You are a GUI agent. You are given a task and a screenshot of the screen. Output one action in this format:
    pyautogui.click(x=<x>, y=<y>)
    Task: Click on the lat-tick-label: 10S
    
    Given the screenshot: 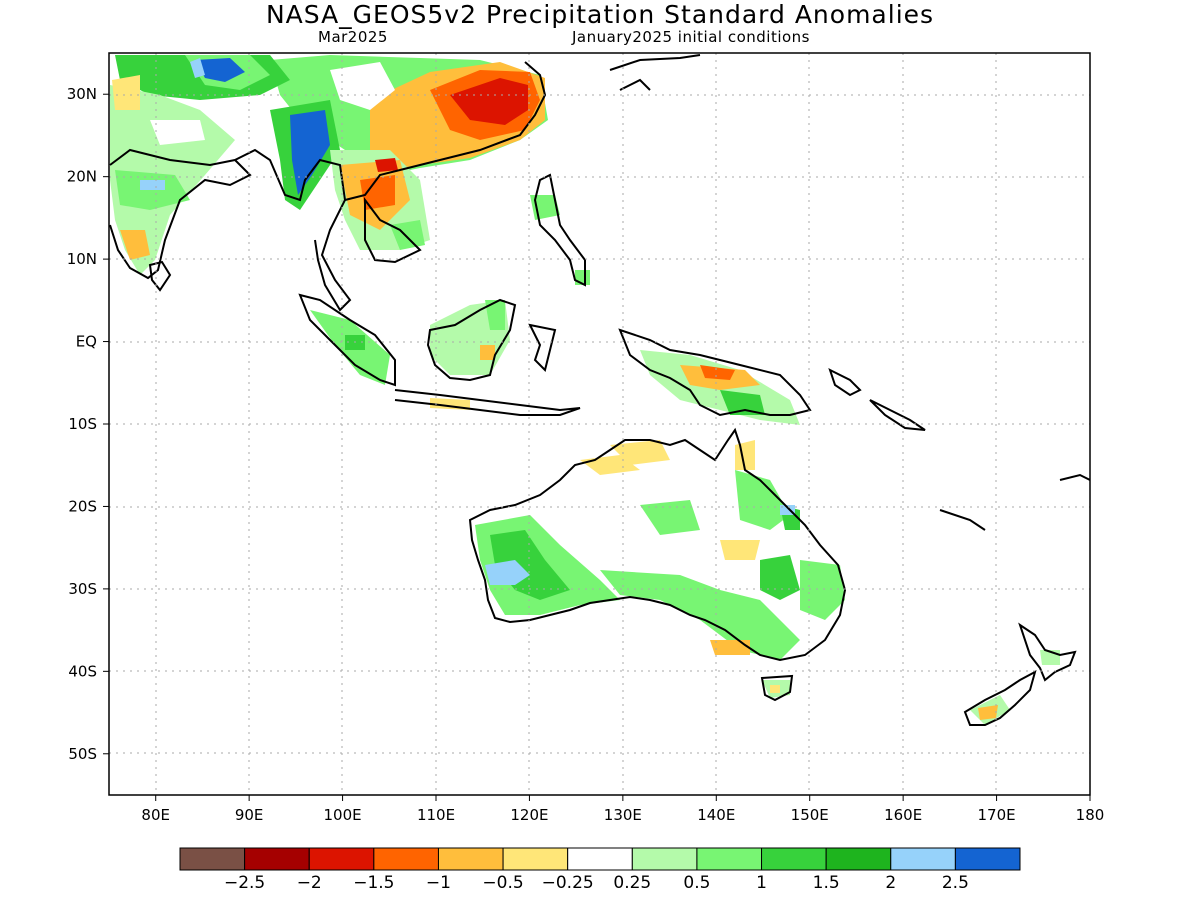 What is the action you would take?
    pyautogui.click(x=82, y=424)
    